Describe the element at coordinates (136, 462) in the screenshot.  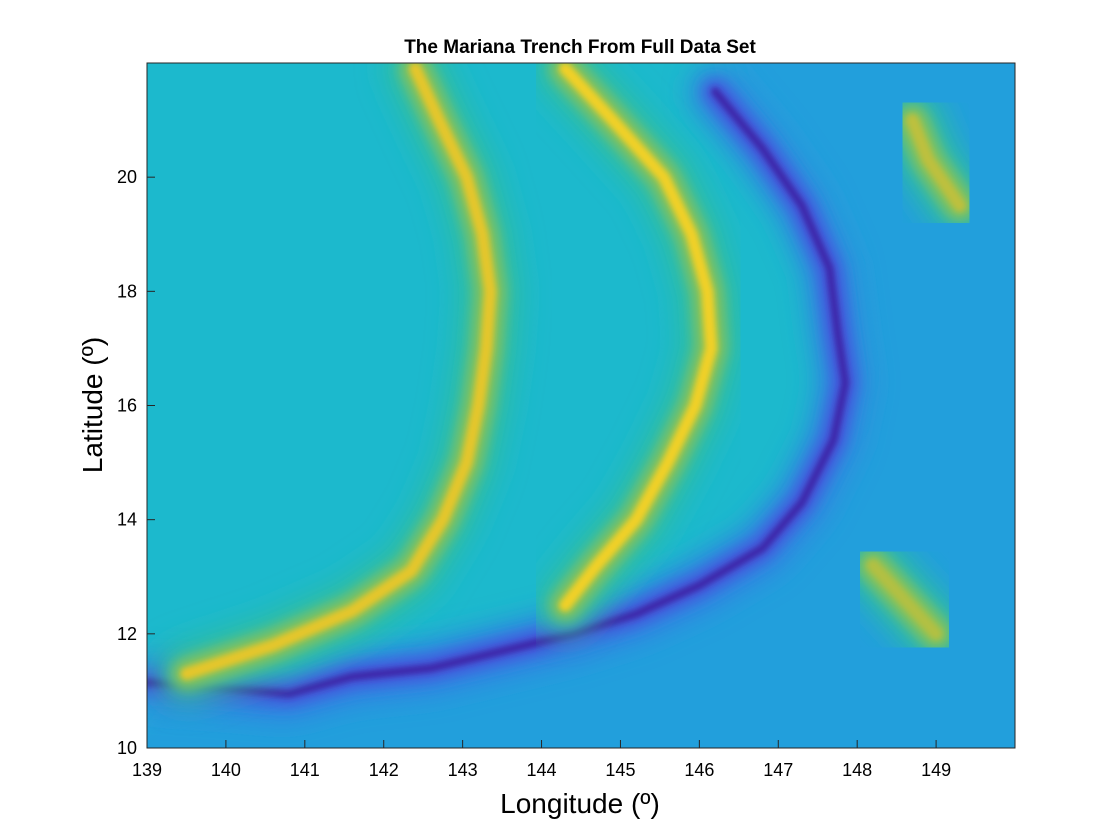
I see `y-axis: 10 12 14 16 18 20` at that location.